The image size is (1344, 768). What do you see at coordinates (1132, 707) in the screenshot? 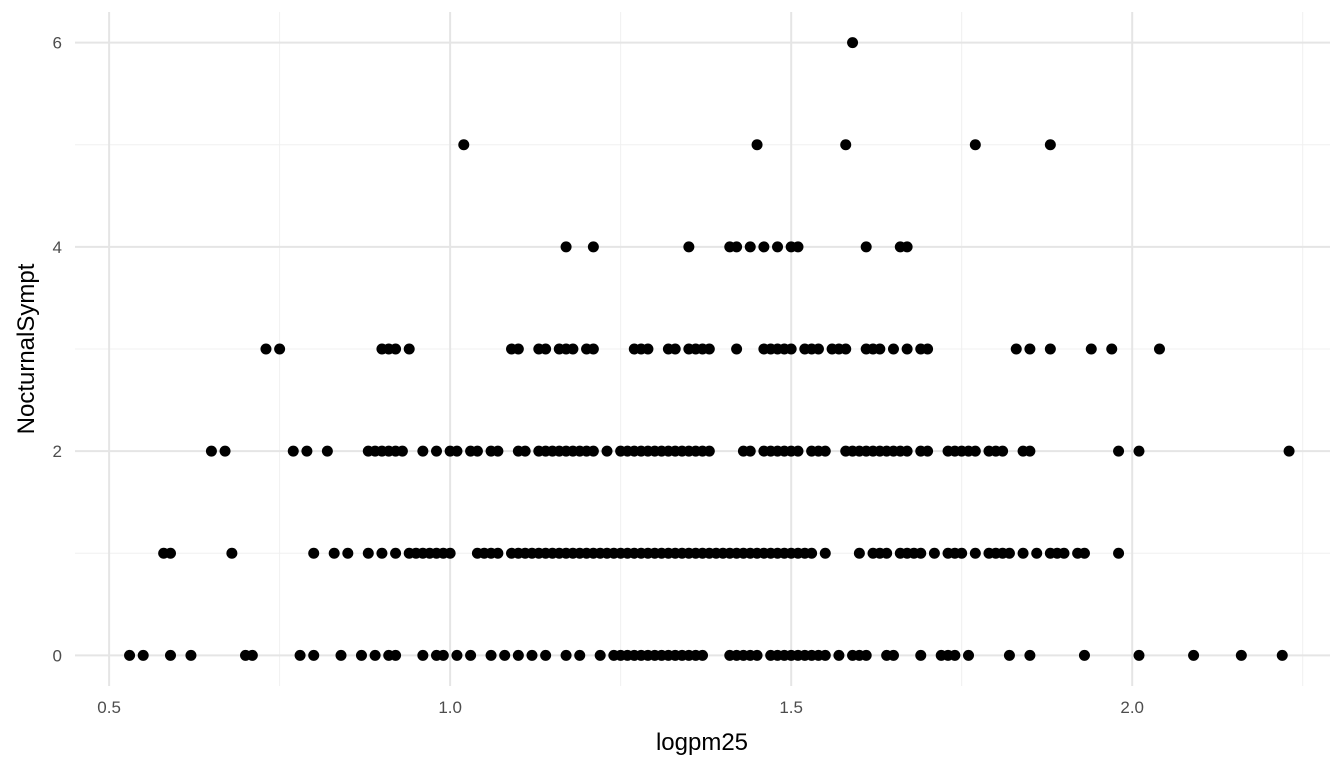
I see `x-tick-label: 2.0` at bounding box center [1132, 707].